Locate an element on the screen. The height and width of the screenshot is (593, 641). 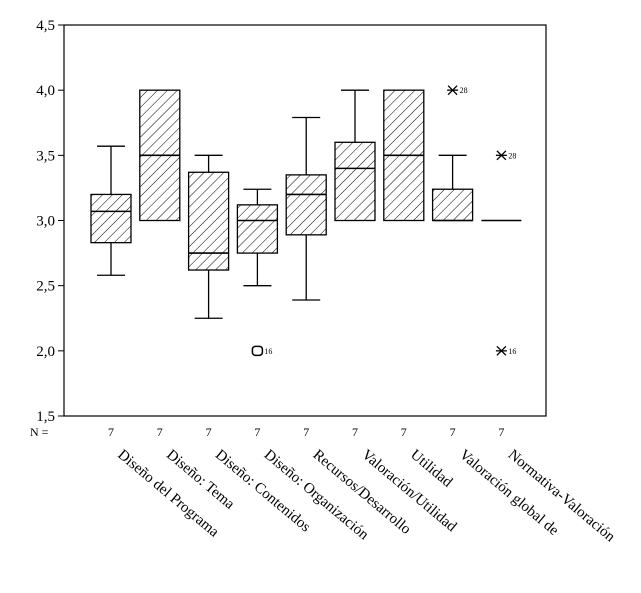
y-tick-label: 3,5 is located at coordinates (45, 156).